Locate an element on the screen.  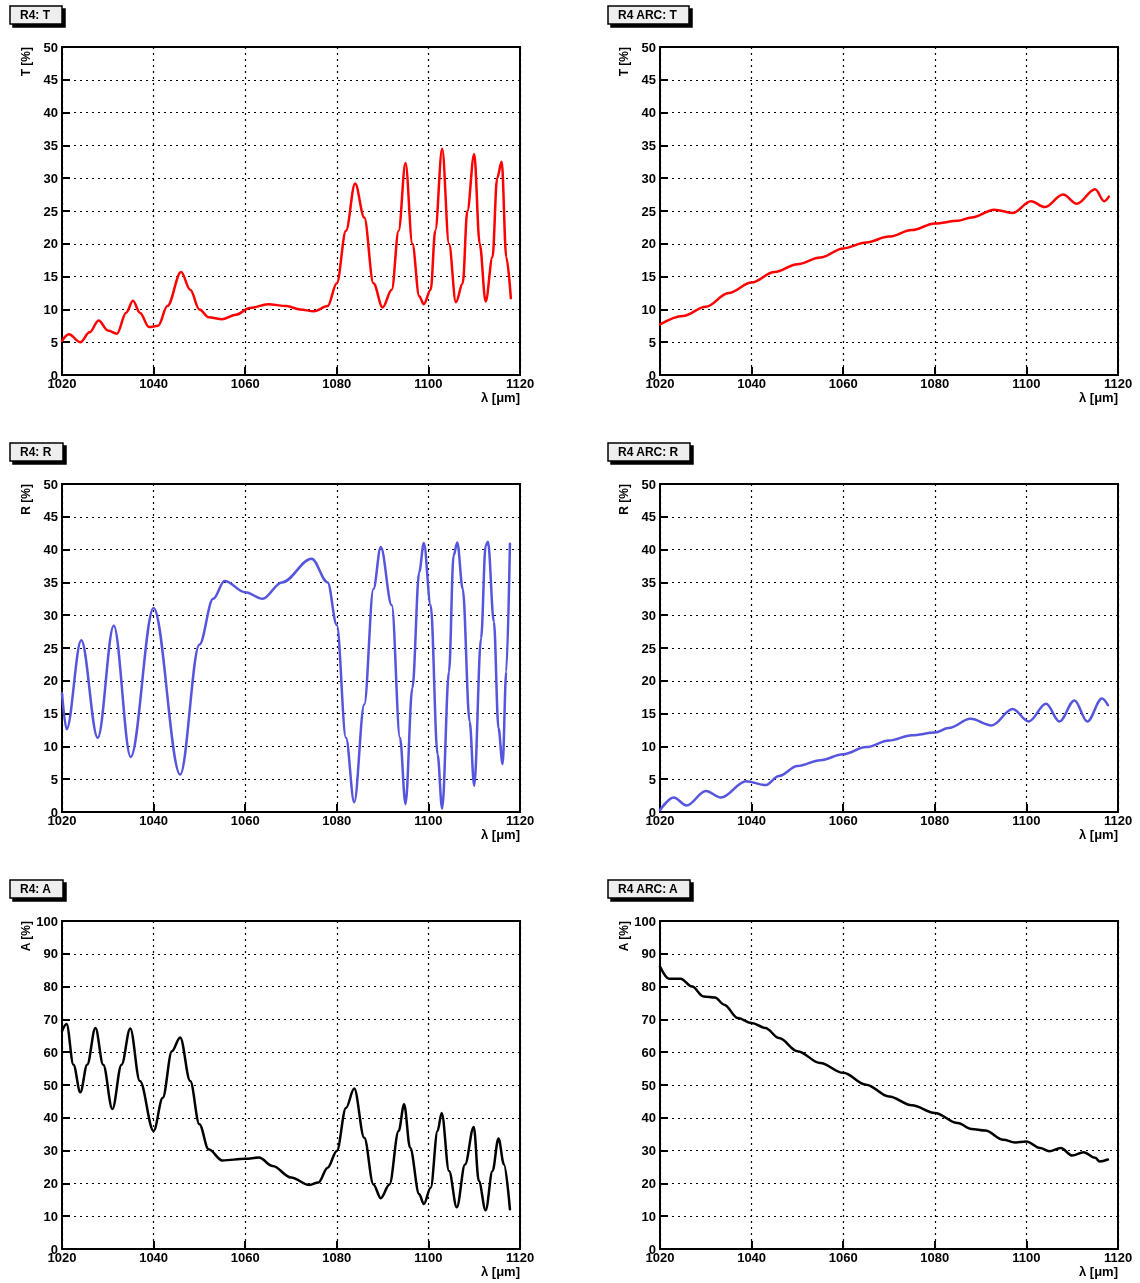
chart-title: R4 ARC: R is located at coordinates (648, 452).